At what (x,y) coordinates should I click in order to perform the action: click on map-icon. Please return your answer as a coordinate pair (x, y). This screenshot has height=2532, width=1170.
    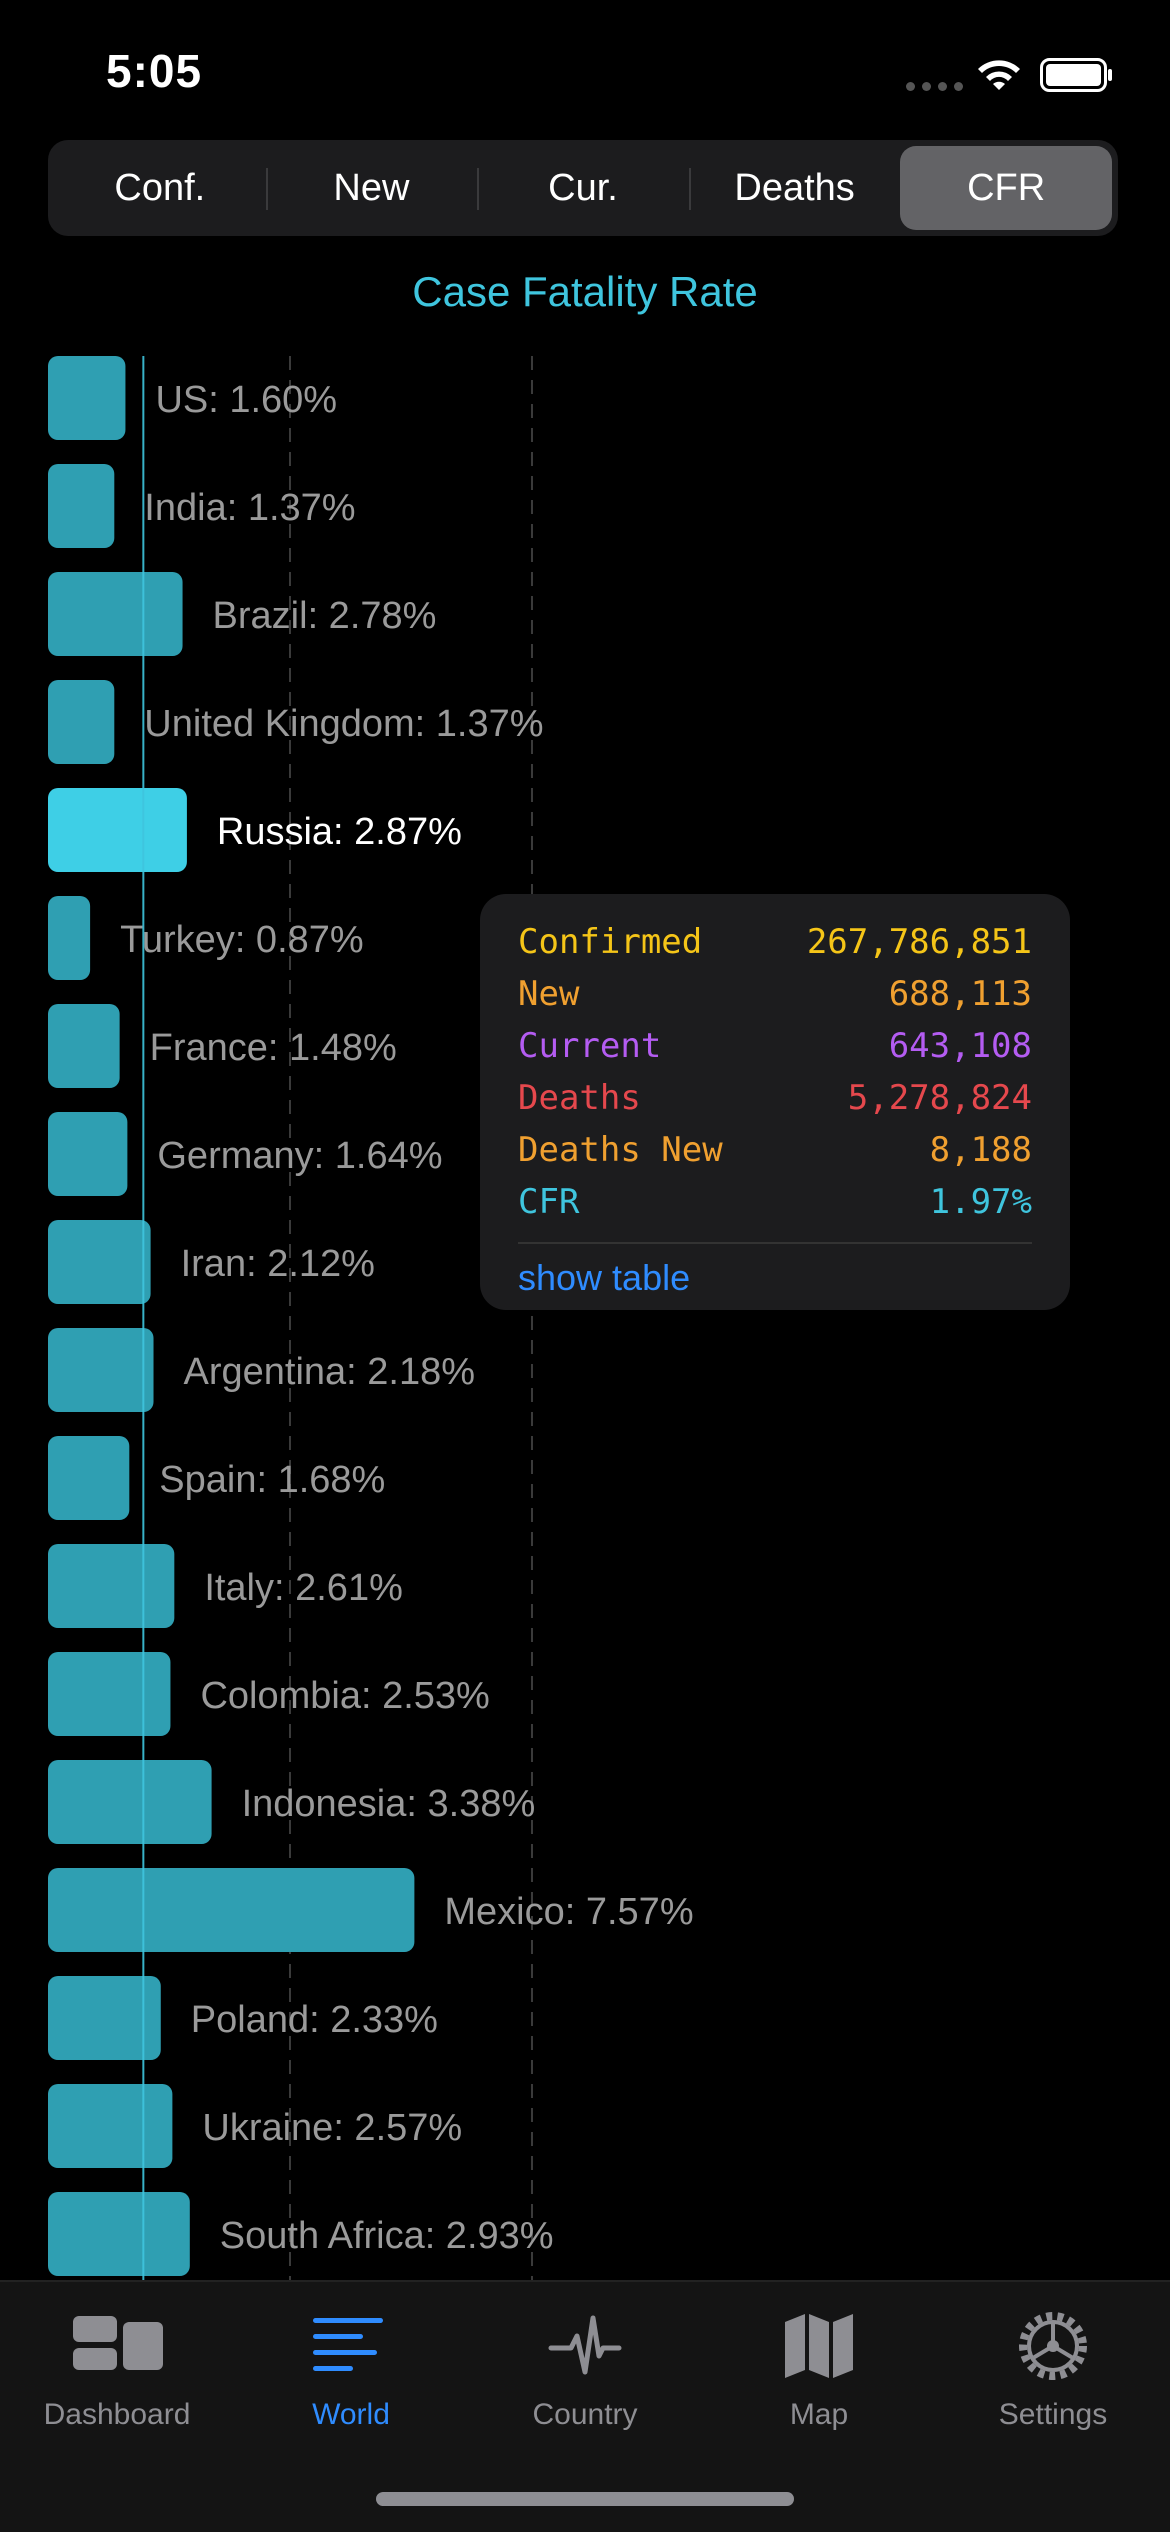
    Looking at the image, I should click on (819, 2346).